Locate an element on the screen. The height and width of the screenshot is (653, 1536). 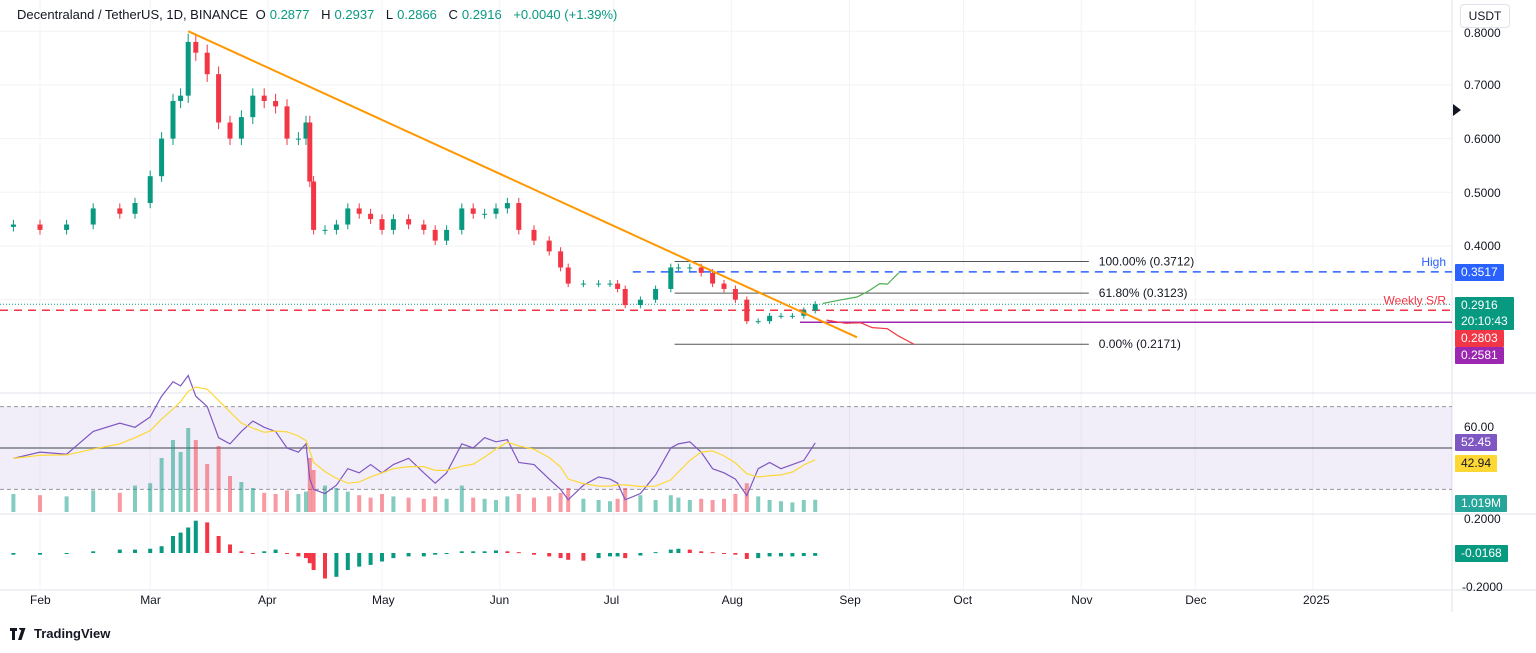
rsi-ma-line is located at coordinates (414, 437).